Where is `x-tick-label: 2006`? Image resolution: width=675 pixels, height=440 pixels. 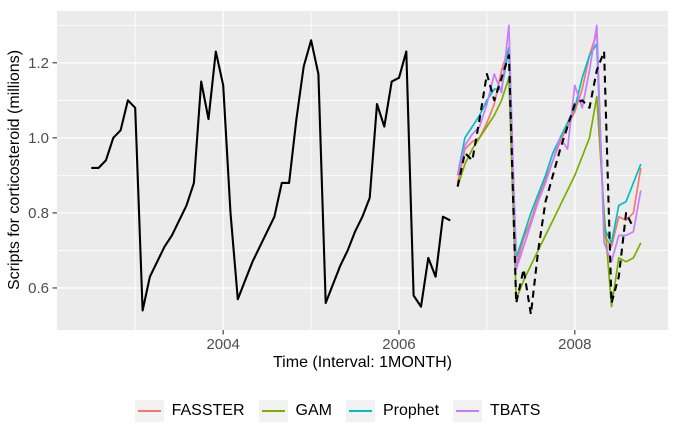
x-tick-label: 2006 is located at coordinates (398, 344).